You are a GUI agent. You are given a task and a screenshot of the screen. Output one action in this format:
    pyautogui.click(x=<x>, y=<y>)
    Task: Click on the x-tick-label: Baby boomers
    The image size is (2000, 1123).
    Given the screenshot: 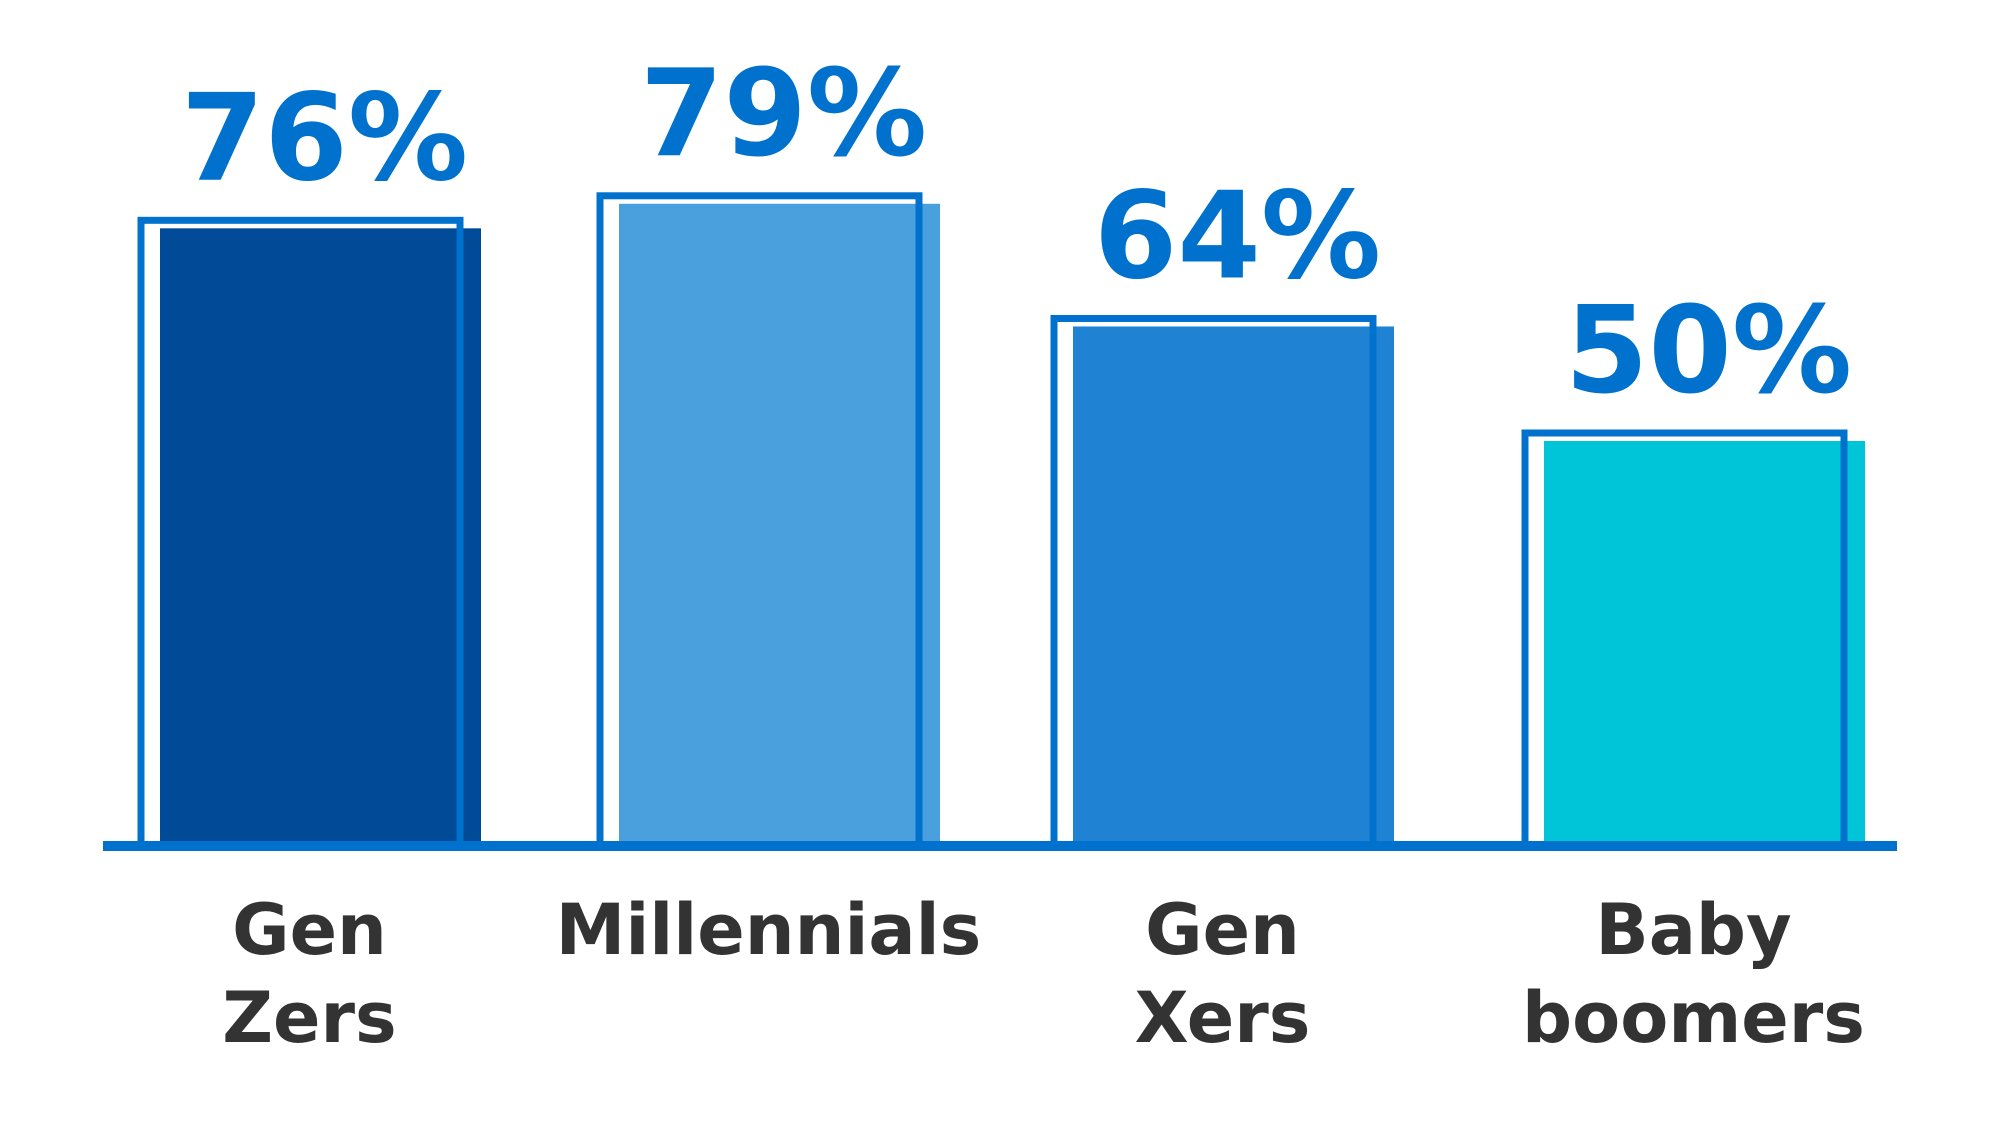 What is the action you would take?
    pyautogui.click(x=1693, y=974)
    